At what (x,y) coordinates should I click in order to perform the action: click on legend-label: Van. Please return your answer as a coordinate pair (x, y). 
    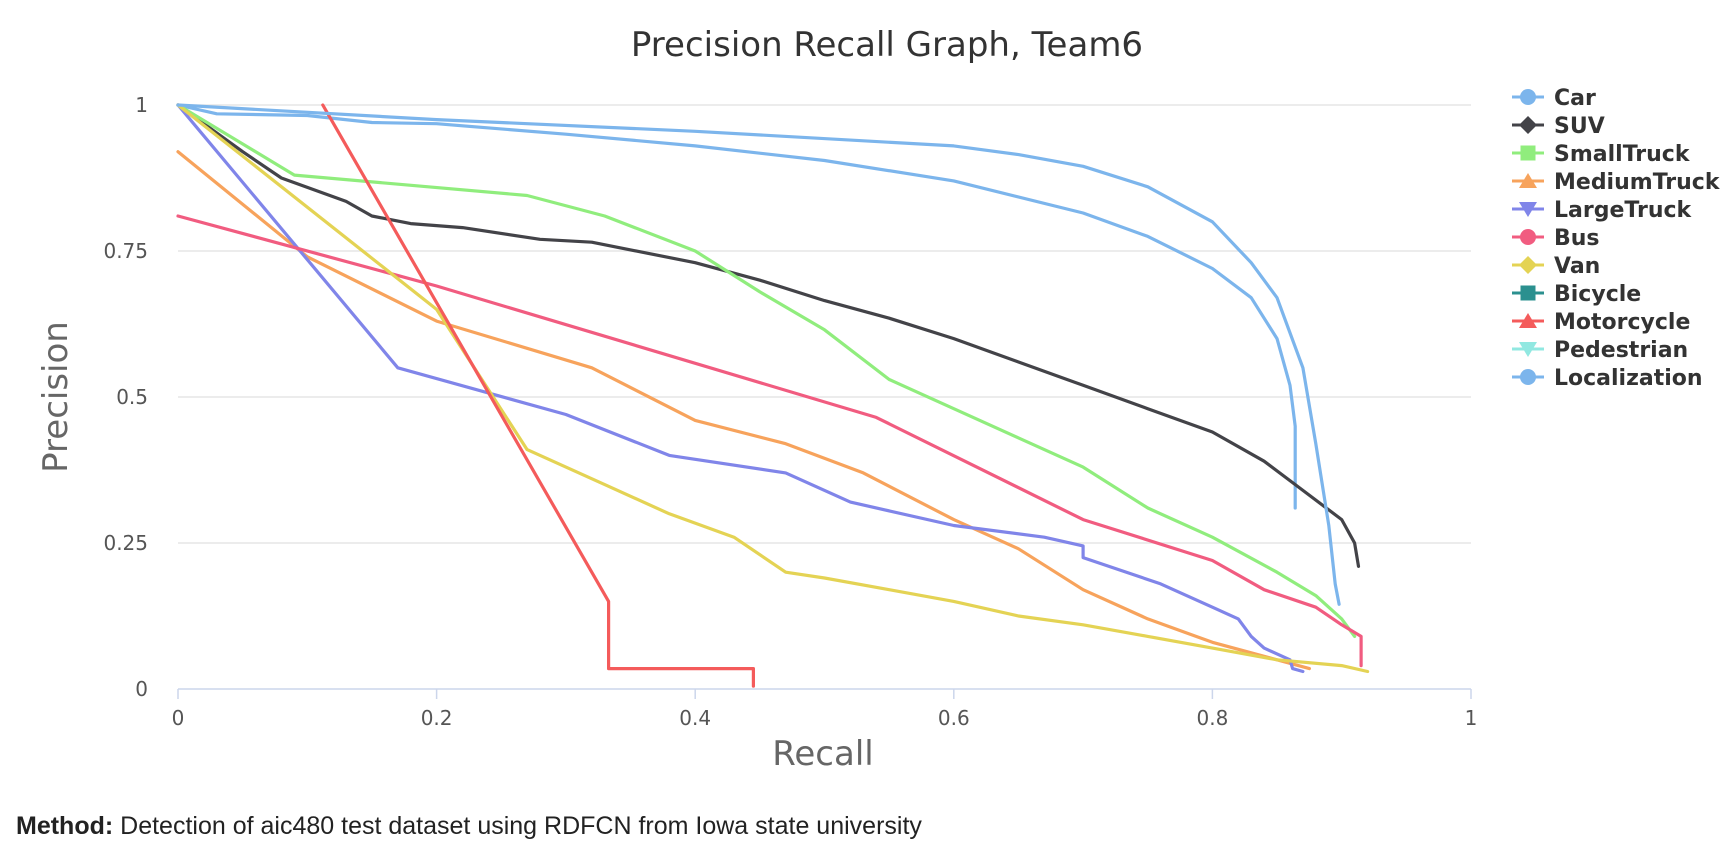
    Looking at the image, I should click on (1577, 266).